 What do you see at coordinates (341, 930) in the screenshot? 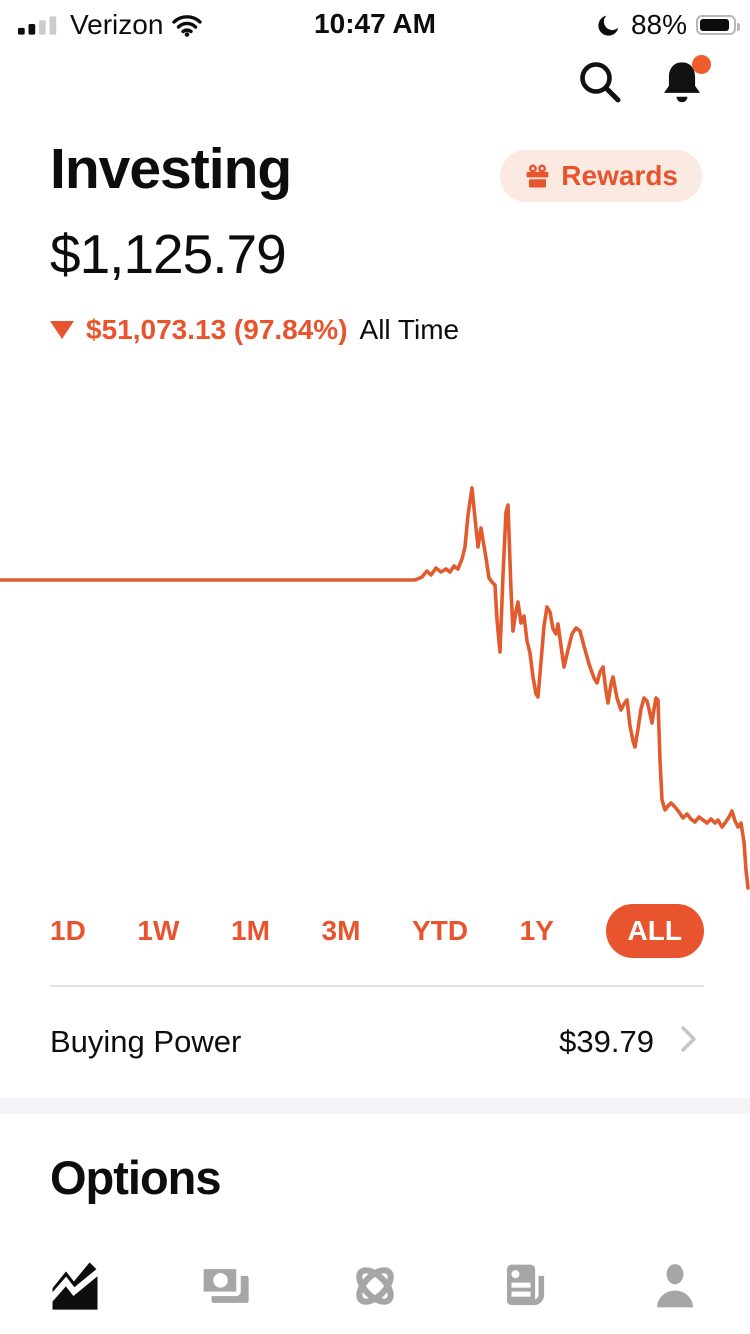
I see `range-3m: 3M` at bounding box center [341, 930].